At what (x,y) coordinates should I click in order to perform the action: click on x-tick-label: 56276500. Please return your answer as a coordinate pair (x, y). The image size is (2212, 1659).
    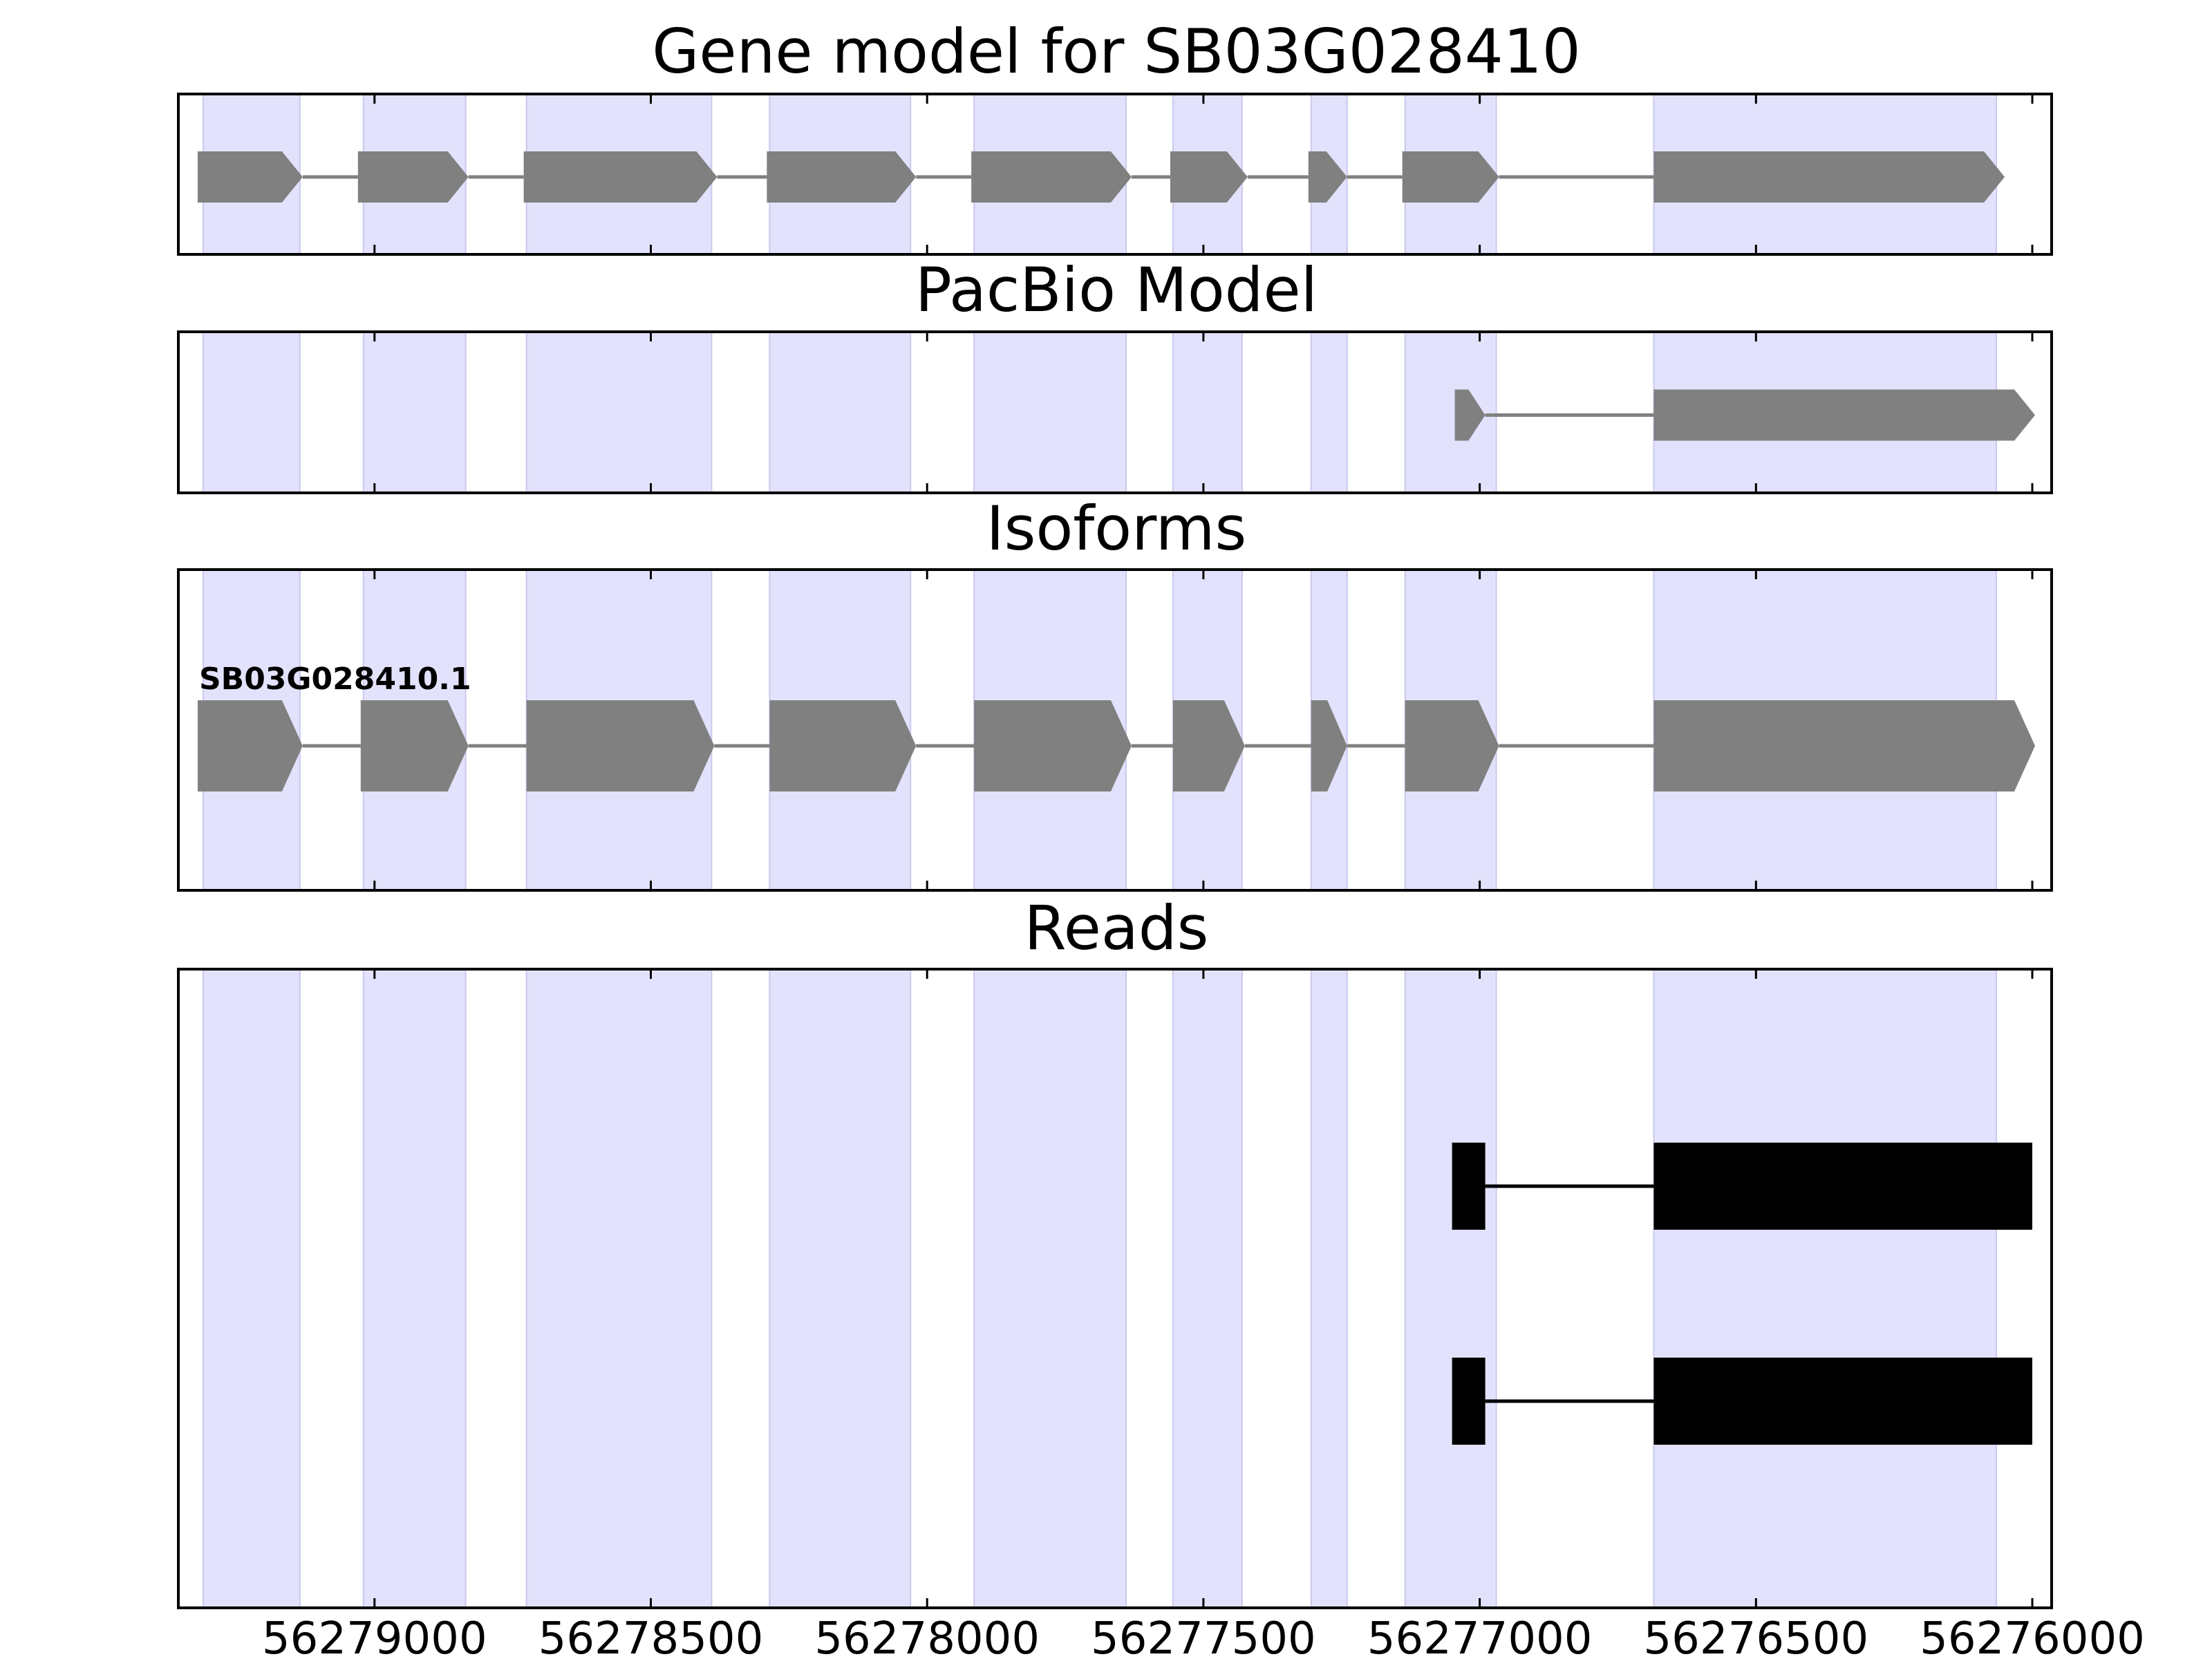
    Looking at the image, I should click on (1755, 1636).